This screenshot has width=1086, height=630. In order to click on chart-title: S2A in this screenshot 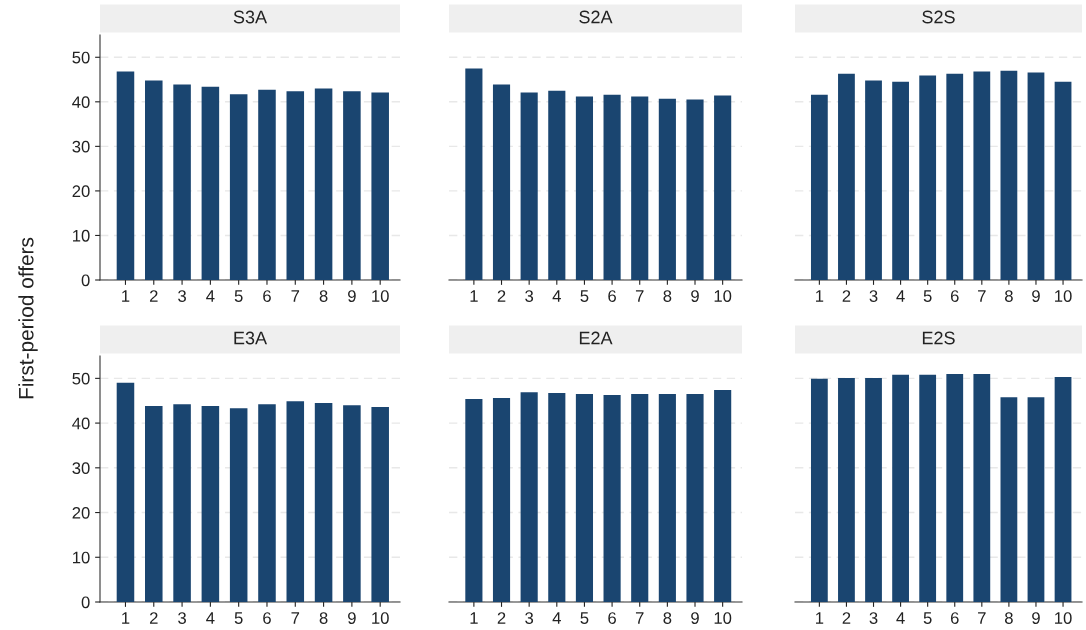, I will do `click(596, 17)`.